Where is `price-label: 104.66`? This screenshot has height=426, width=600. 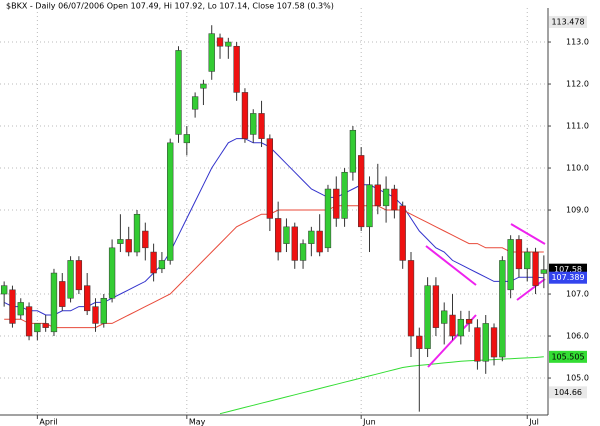
price-label: 104.66 is located at coordinates (568, 392).